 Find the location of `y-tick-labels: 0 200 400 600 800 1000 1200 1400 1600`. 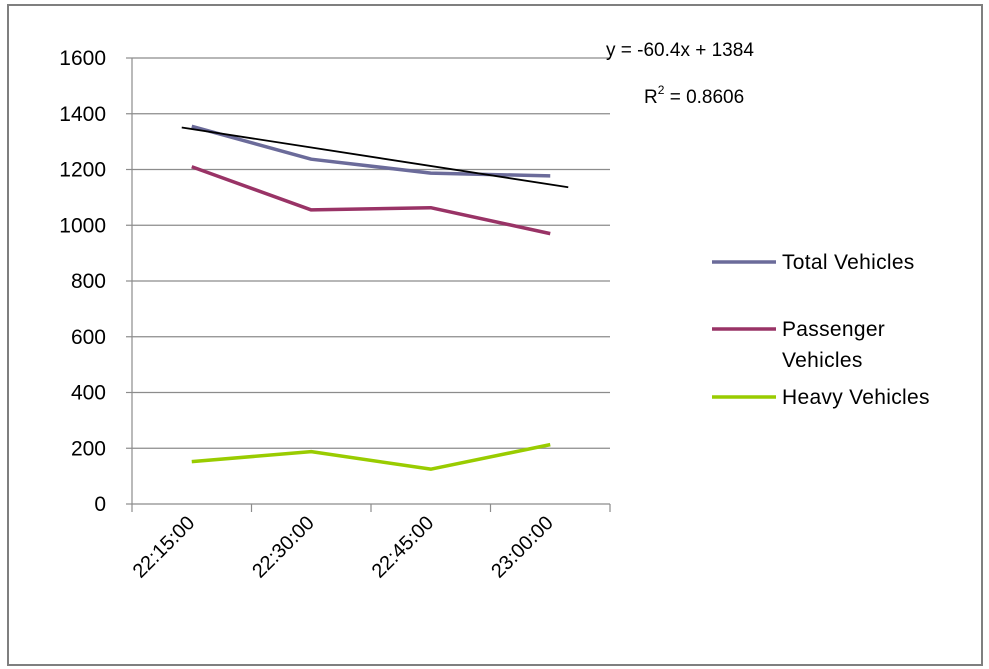

y-tick-labels: 0 200 400 600 800 1000 1200 1400 1600 is located at coordinates (82, 281).